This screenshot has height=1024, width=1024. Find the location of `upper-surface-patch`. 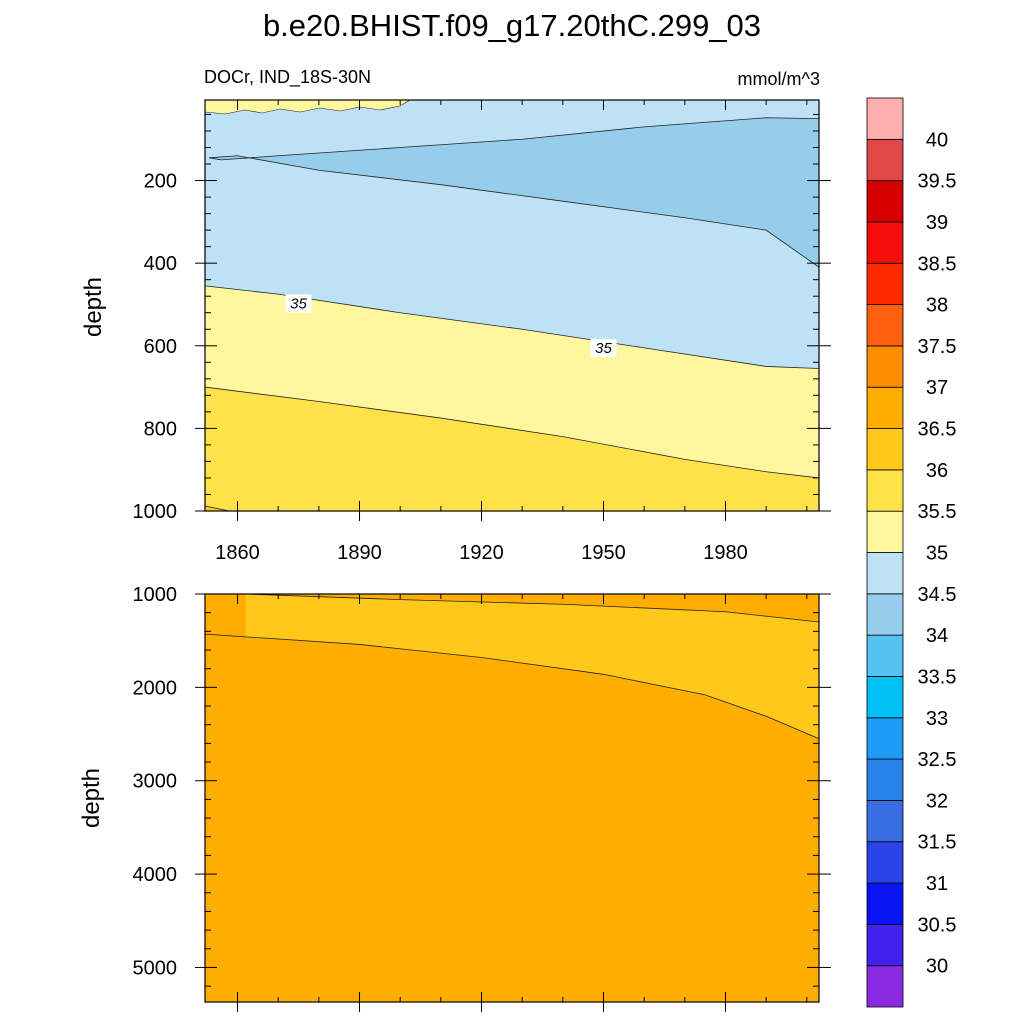

upper-surface-patch is located at coordinates (308, 107).